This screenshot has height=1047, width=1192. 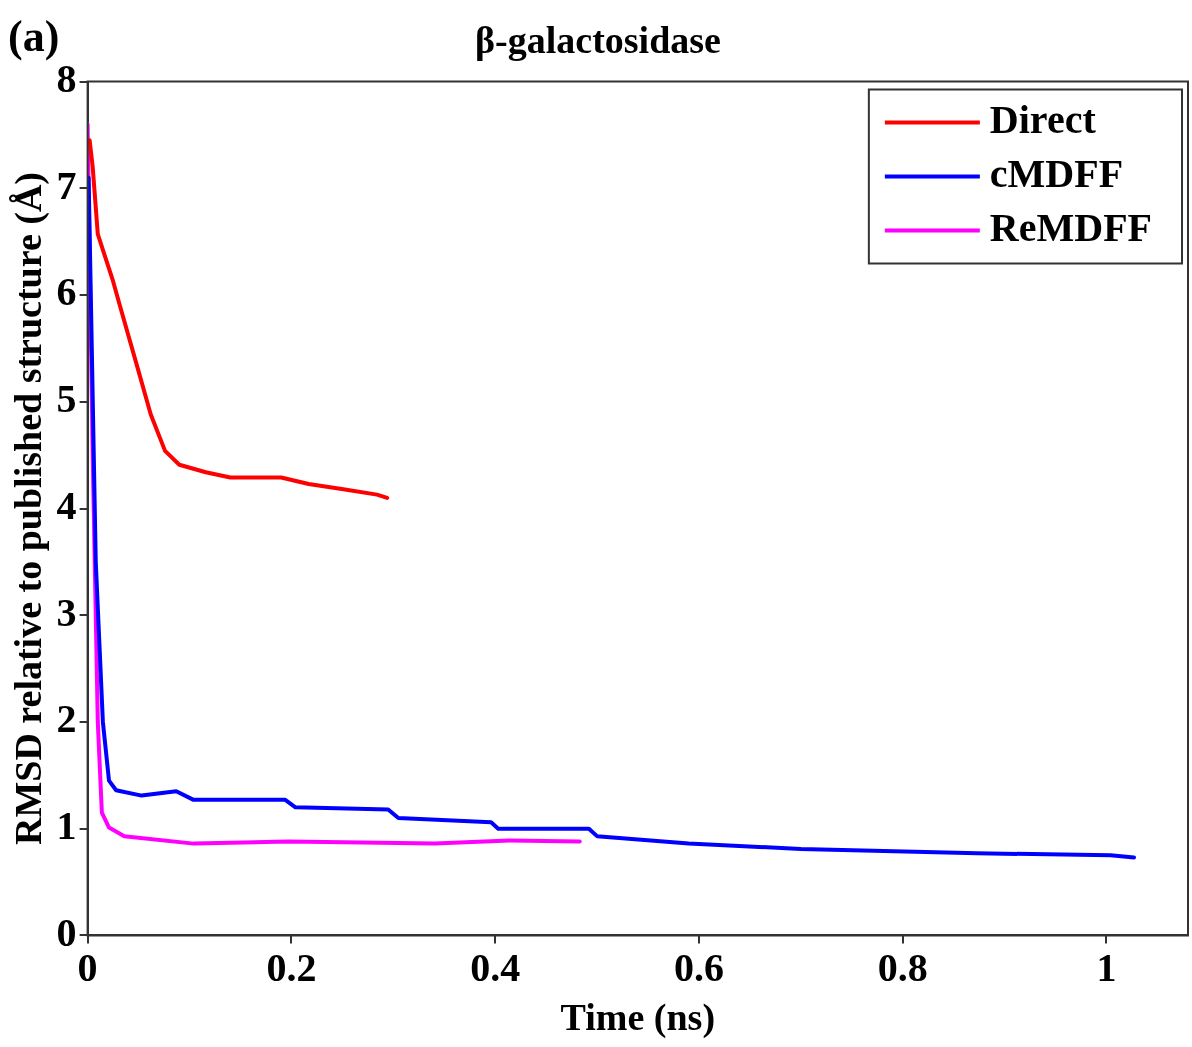 What do you see at coordinates (1056, 173) in the screenshot?
I see `legend-label: cMDFF` at bounding box center [1056, 173].